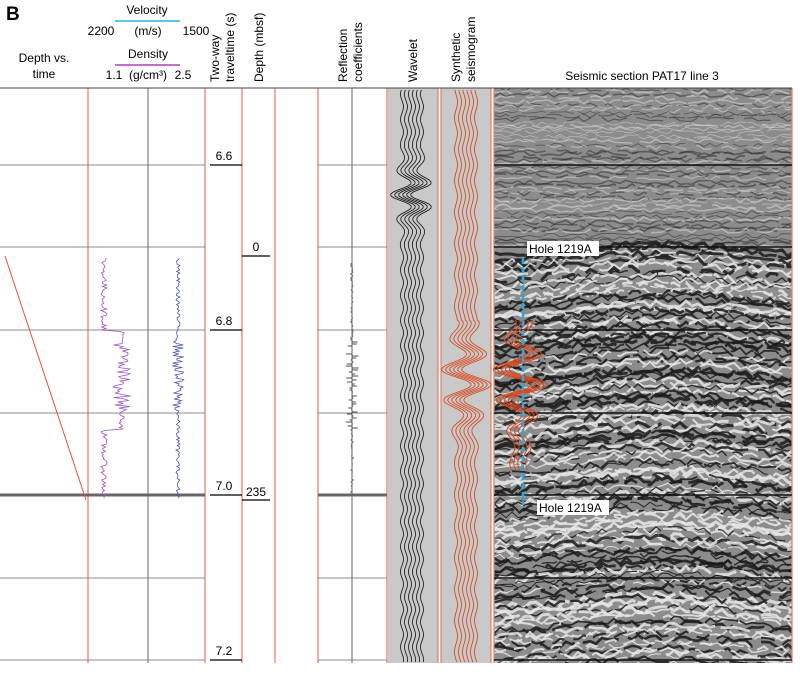  Describe the element at coordinates (45, 378) in the screenshot. I see `depth-time-curve` at that location.